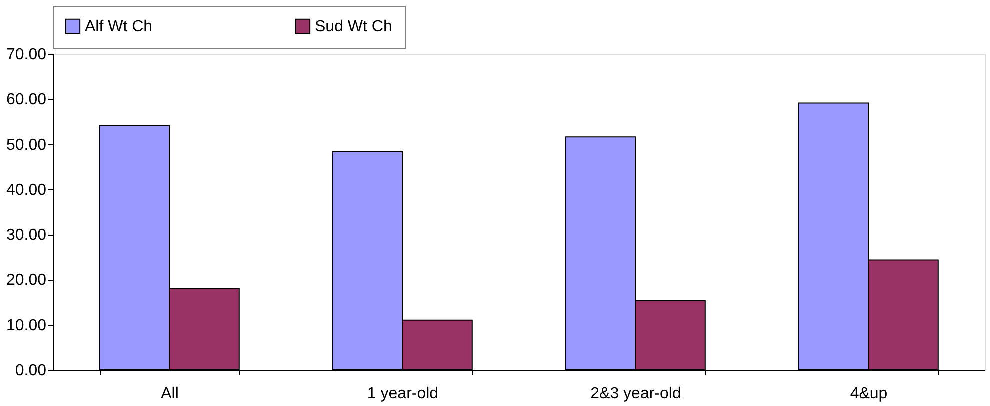 This screenshot has height=406, width=990. Describe the element at coordinates (119, 27) in the screenshot. I see `legend-label: Alf Wt Ch` at that location.